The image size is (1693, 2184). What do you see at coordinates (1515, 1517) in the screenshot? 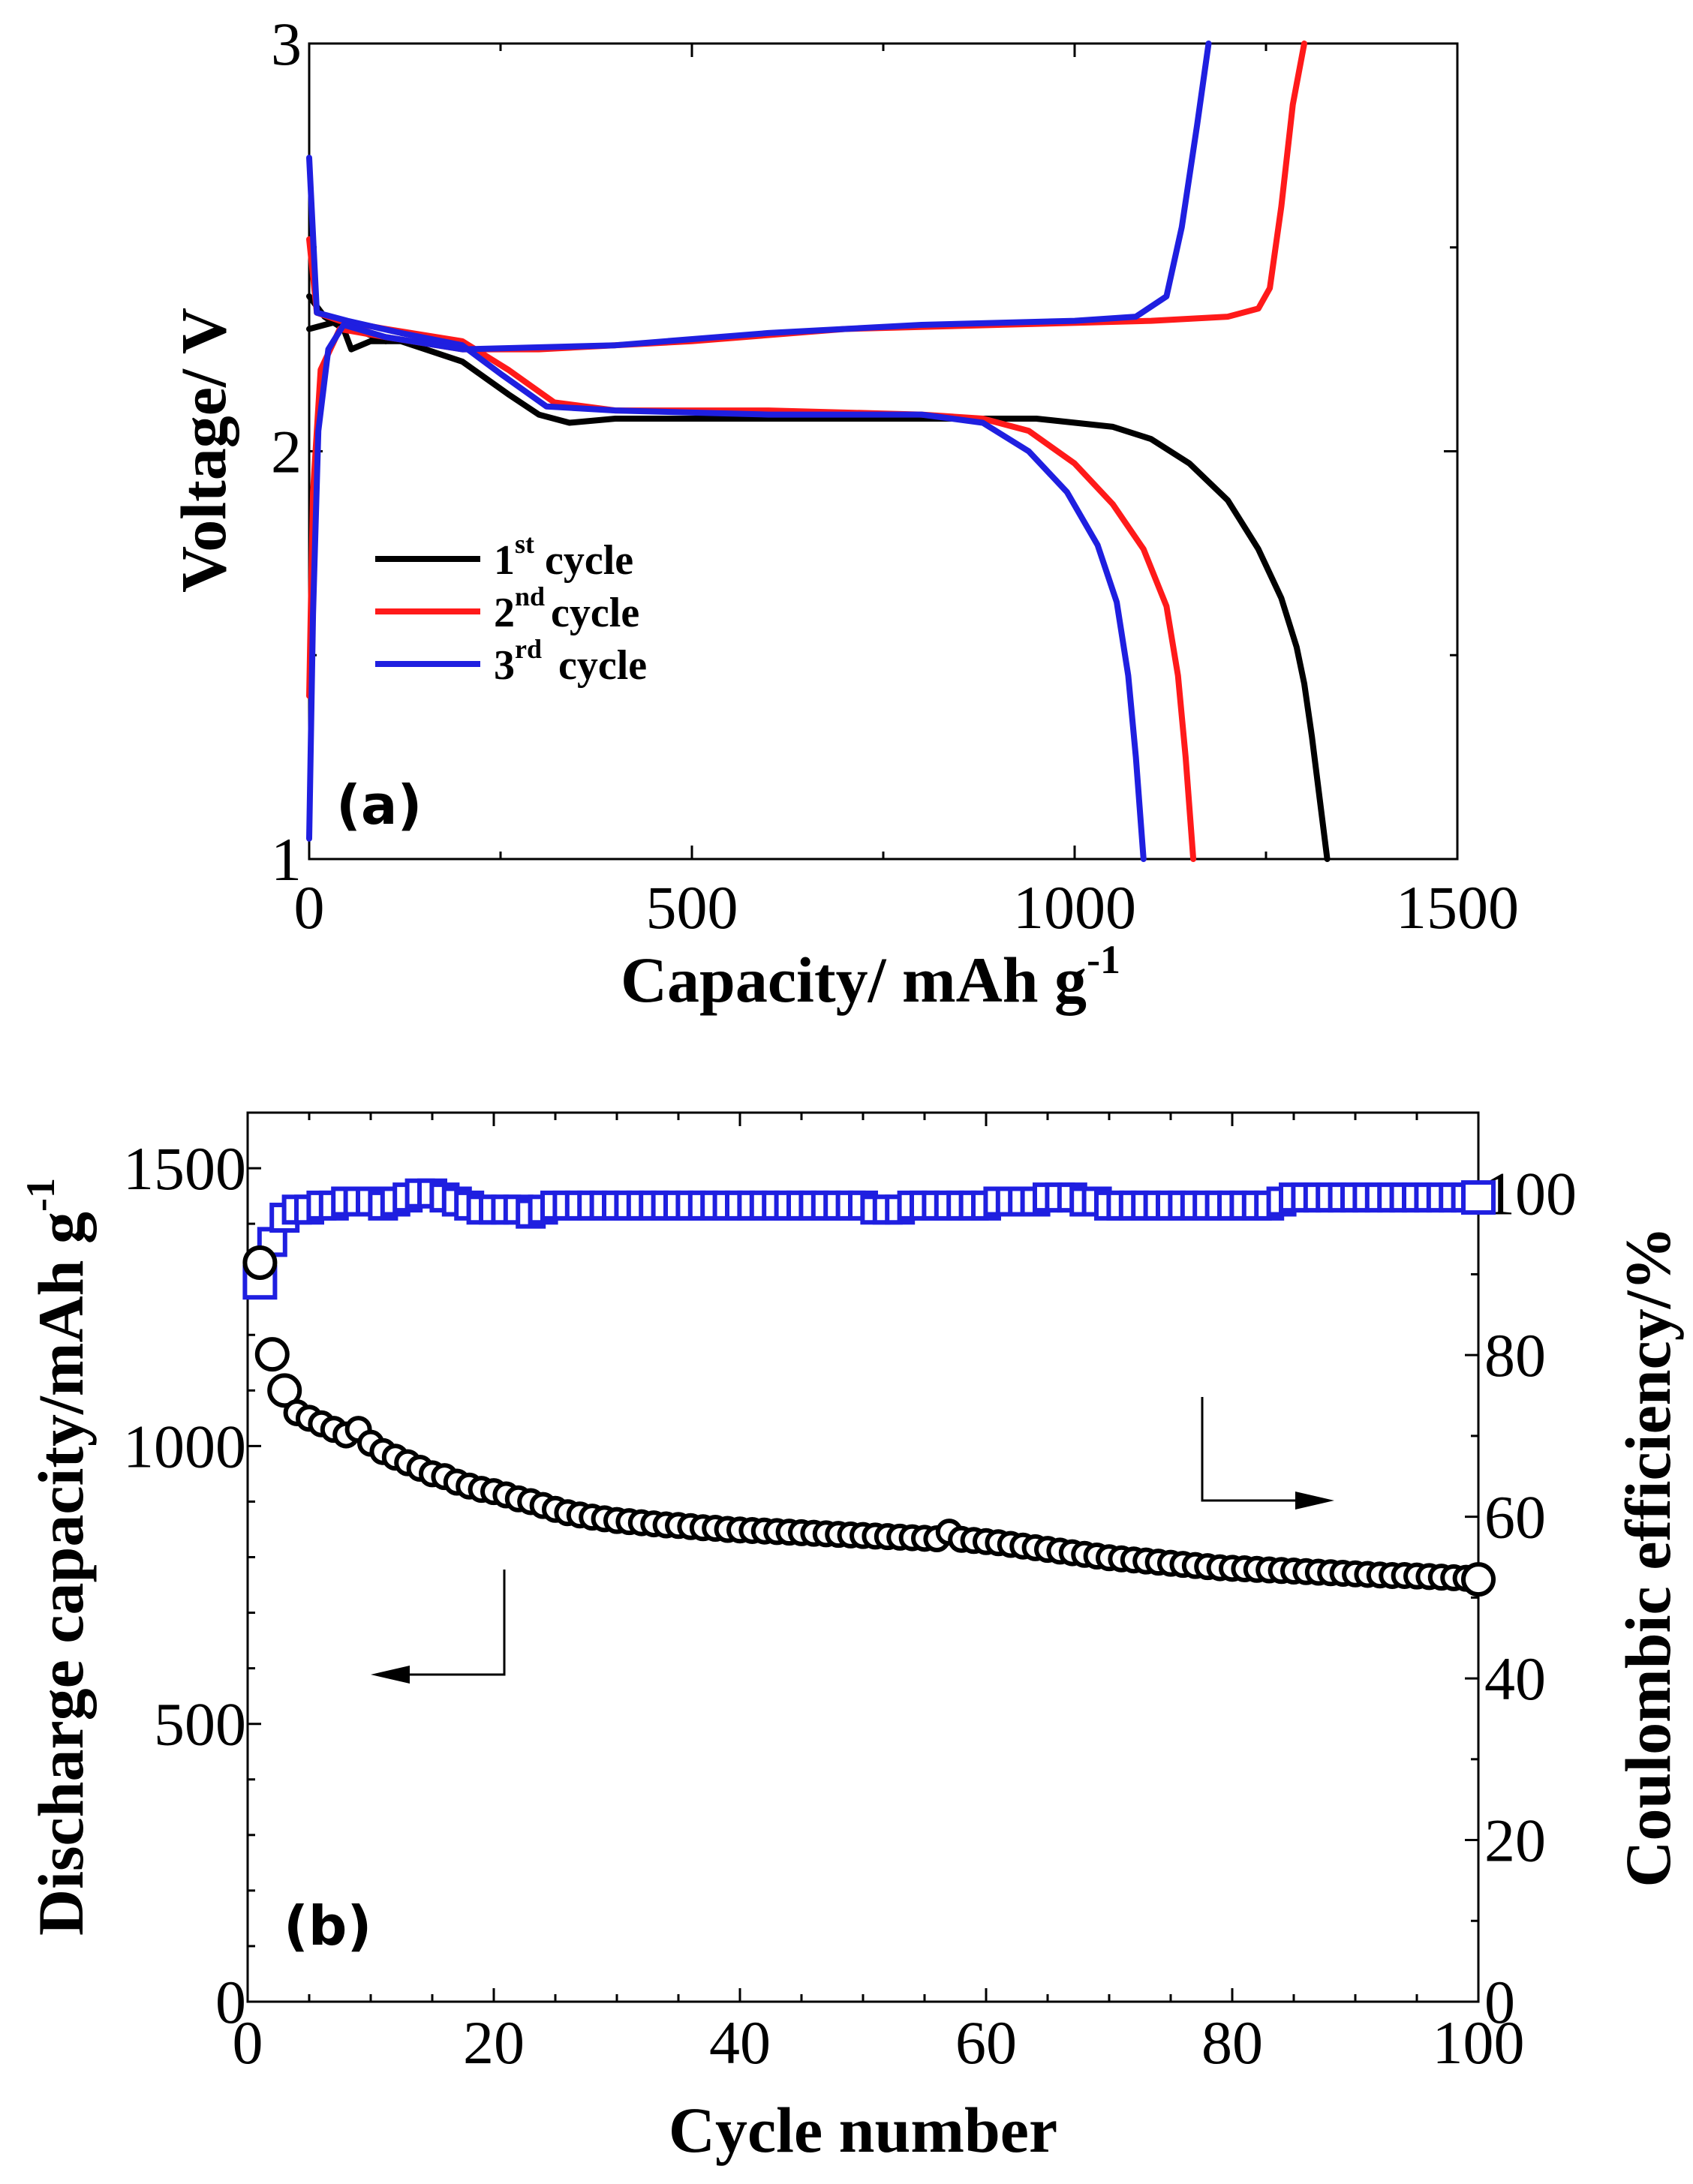
I see `panel-b-right-y-tick-label: 60` at bounding box center [1515, 1517].